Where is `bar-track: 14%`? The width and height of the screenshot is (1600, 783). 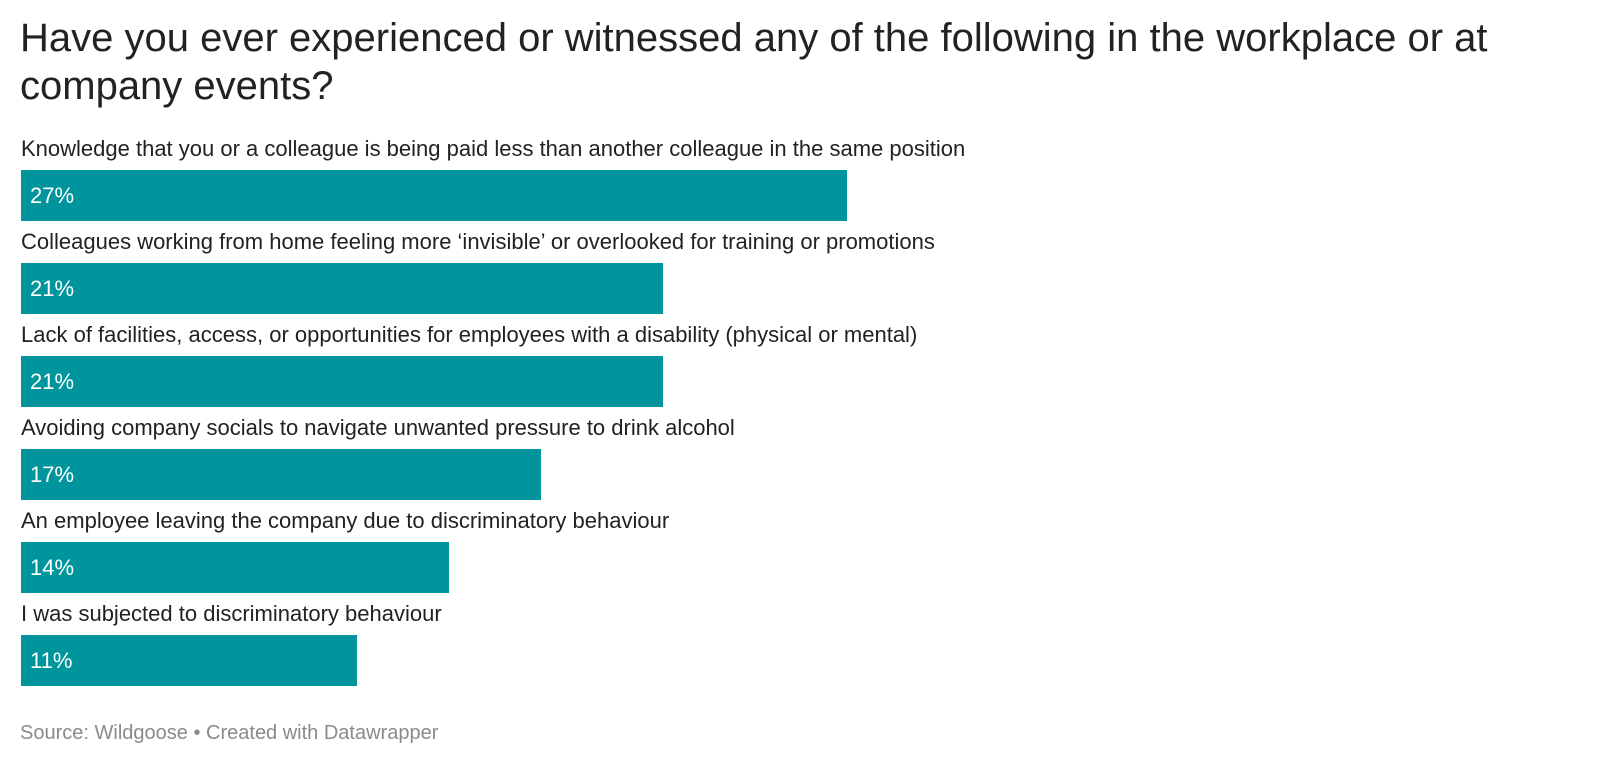
bar-track: 14% is located at coordinates (801, 567).